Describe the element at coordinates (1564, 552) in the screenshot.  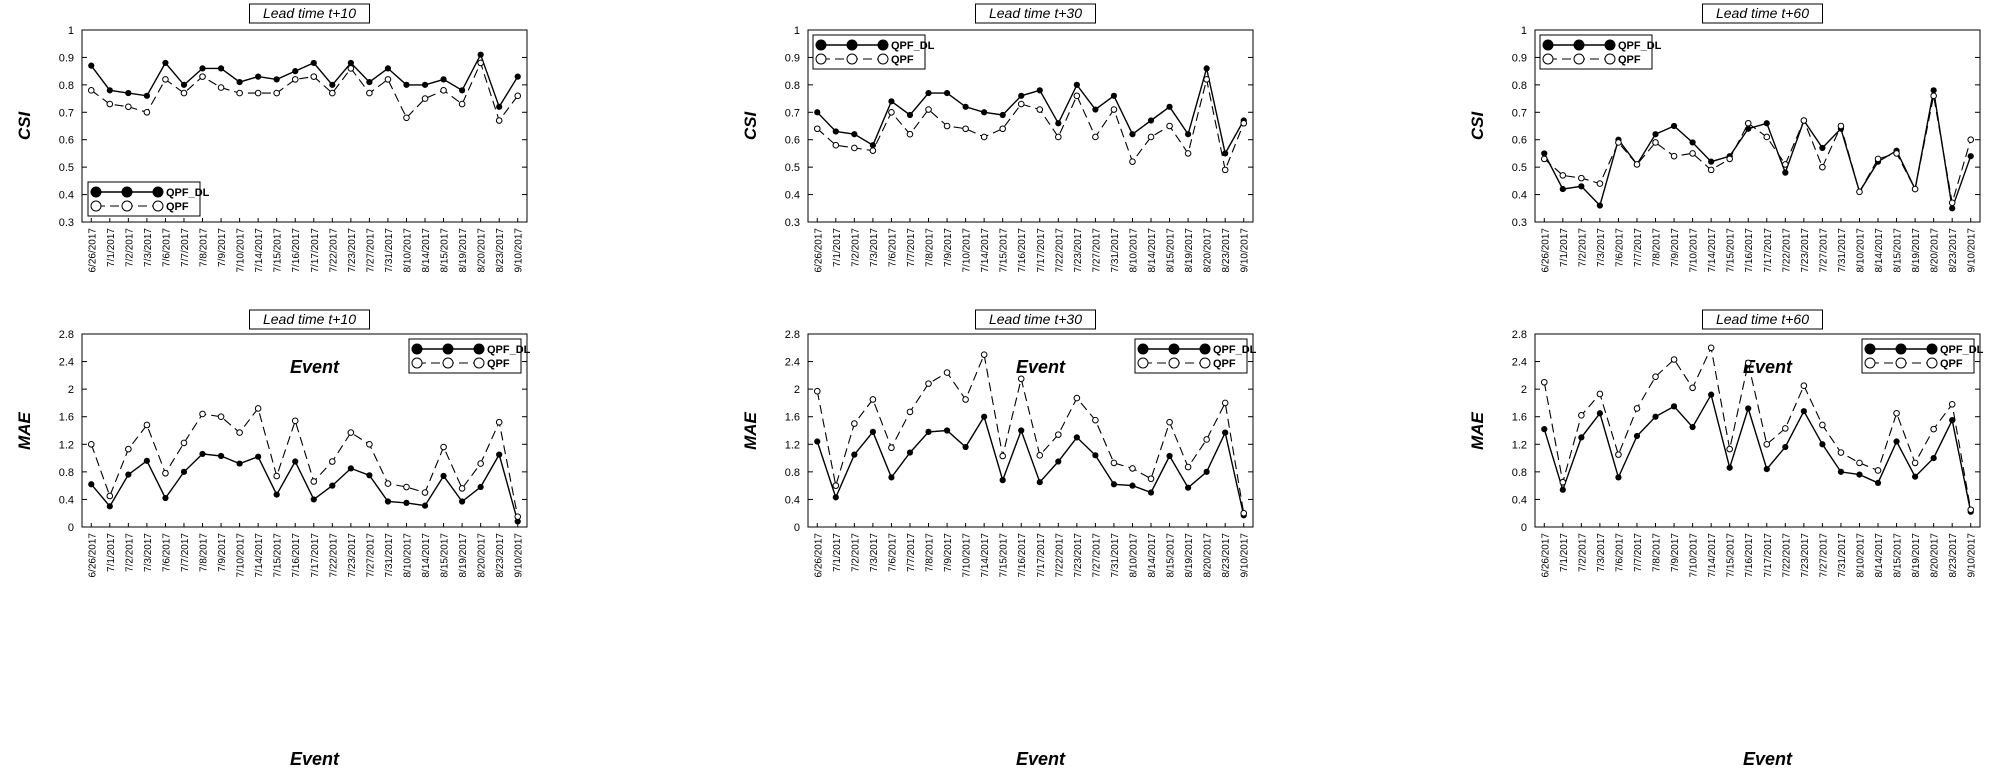
I see `x-tick-label: 7/1/2017` at that location.